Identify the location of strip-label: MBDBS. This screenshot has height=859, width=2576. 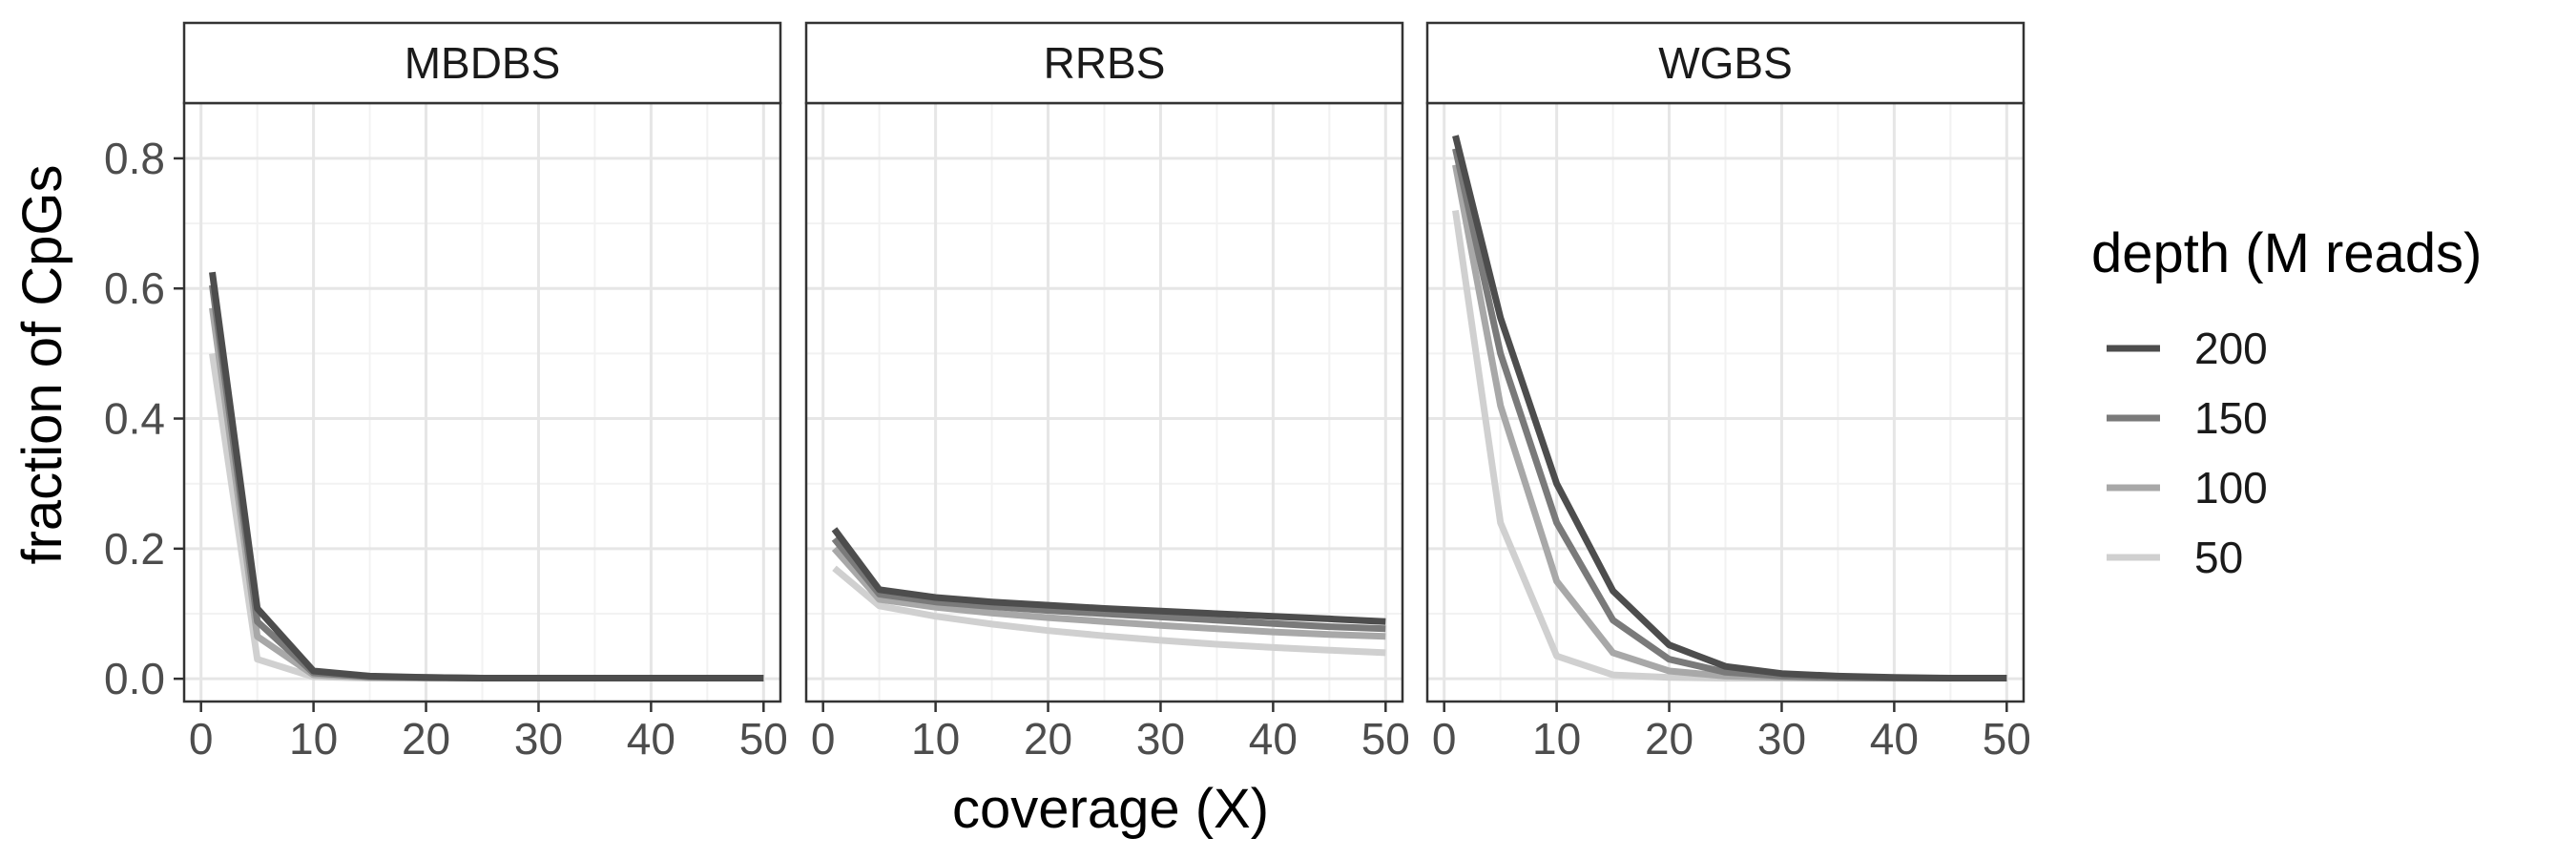
(483, 63).